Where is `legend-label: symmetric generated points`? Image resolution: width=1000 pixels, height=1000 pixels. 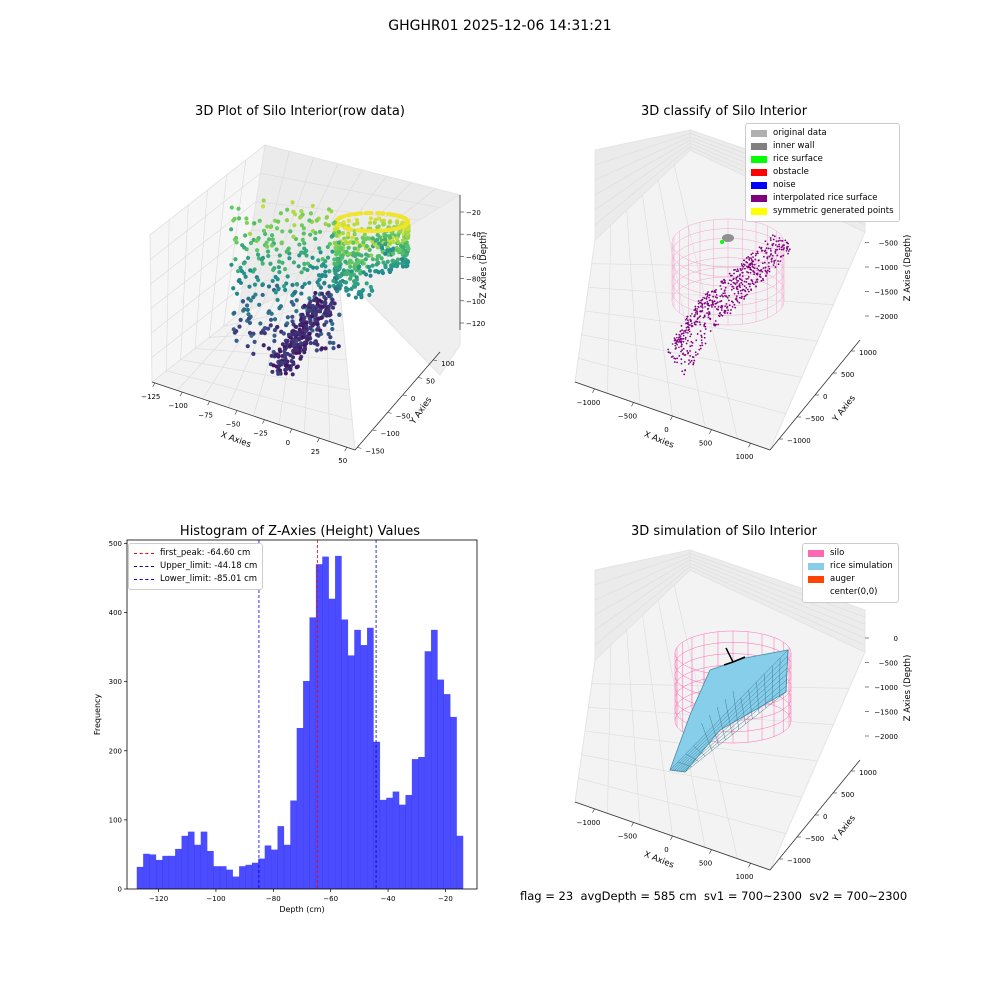
legend-label: symmetric generated points is located at coordinates (833, 211).